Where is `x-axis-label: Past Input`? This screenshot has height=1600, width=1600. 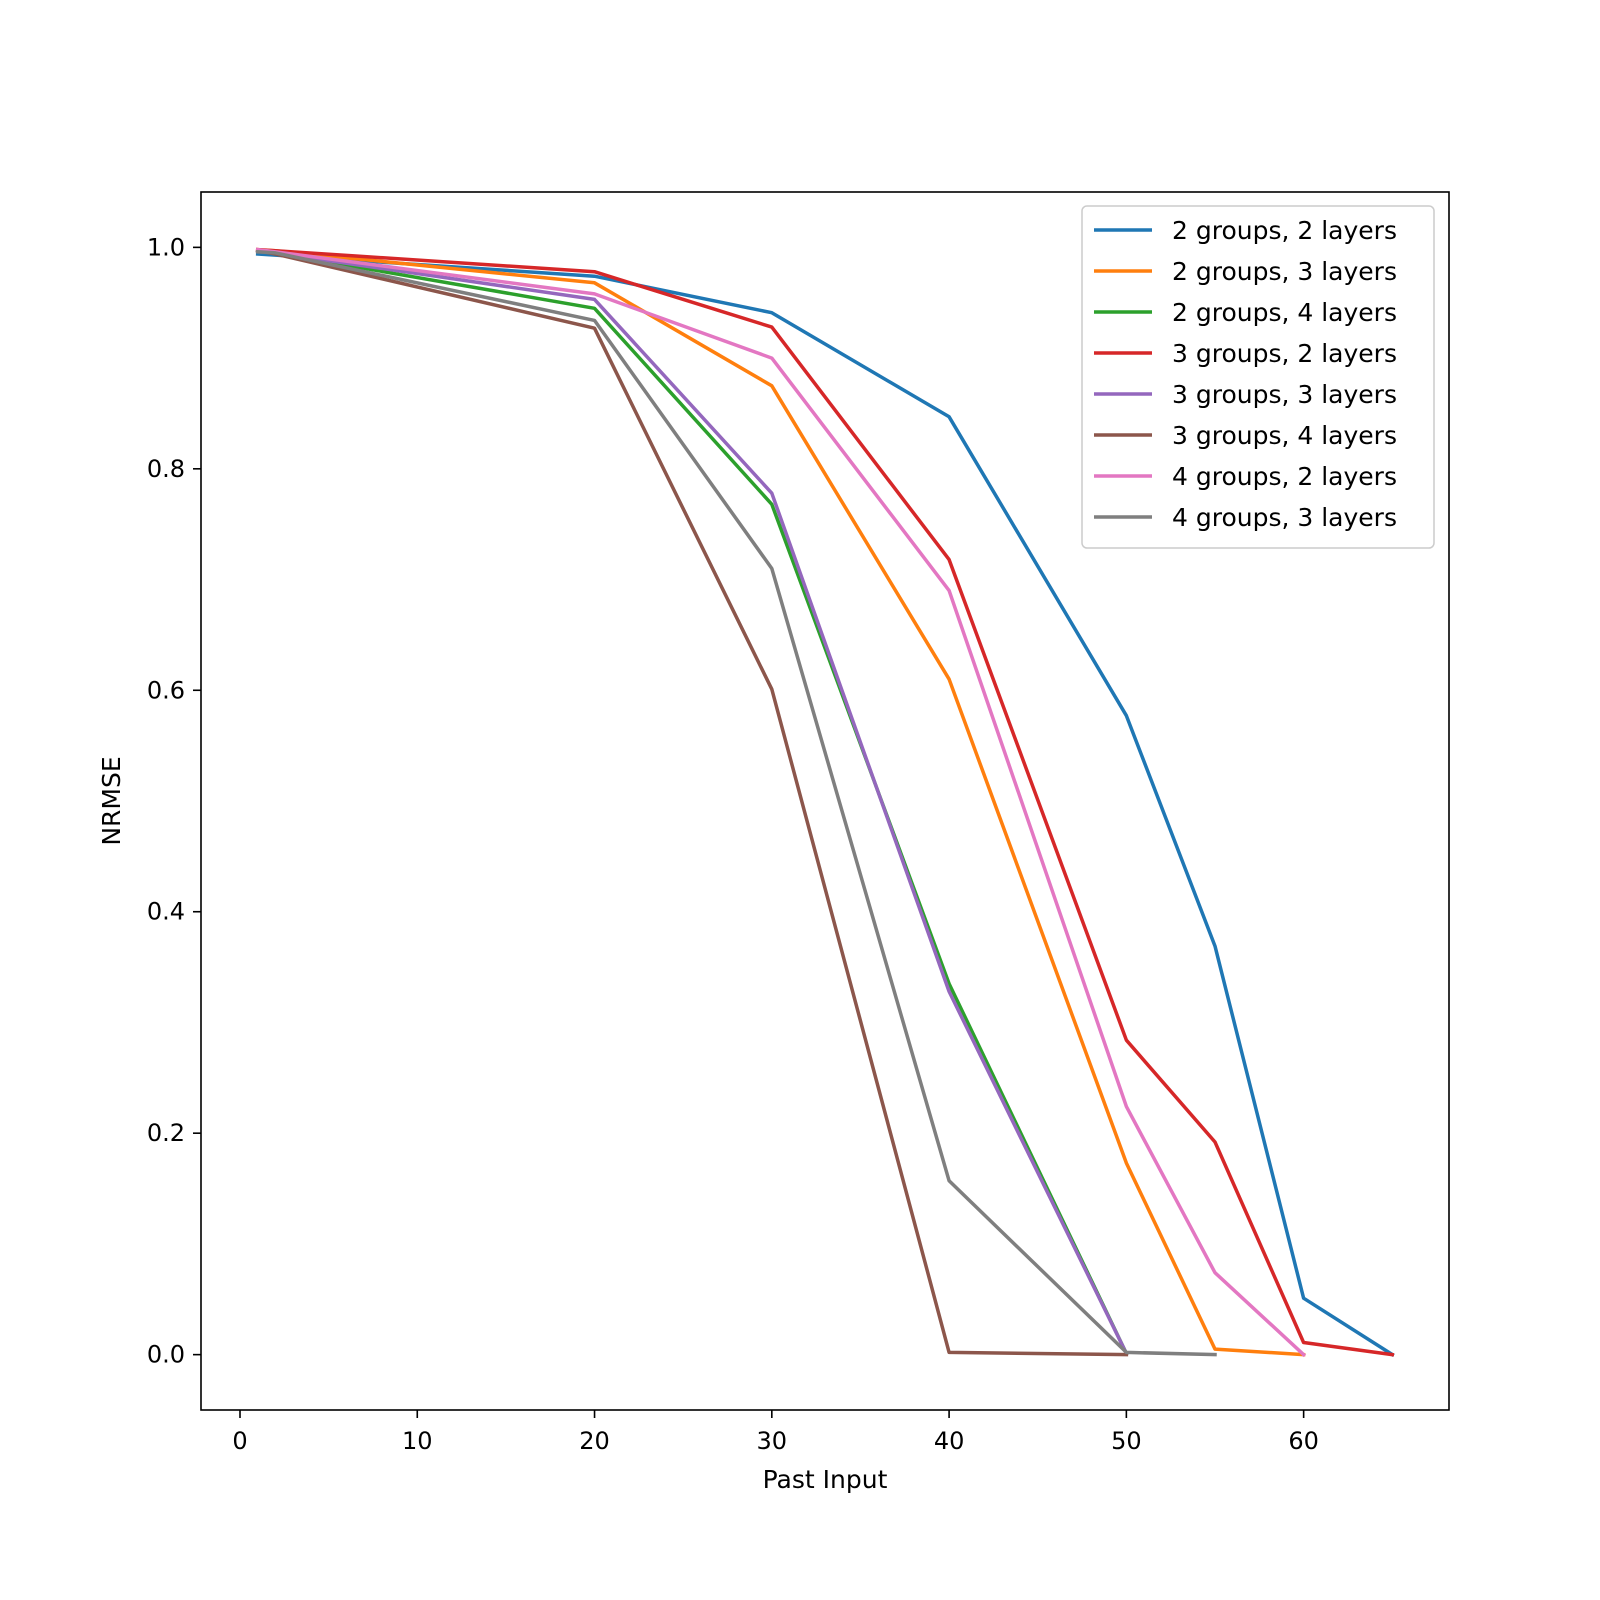
x-axis-label: Past Input is located at coordinates (825, 1479).